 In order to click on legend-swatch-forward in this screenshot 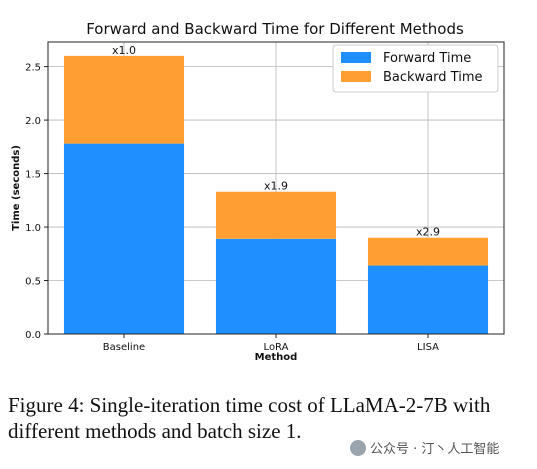, I will do `click(356, 57)`.